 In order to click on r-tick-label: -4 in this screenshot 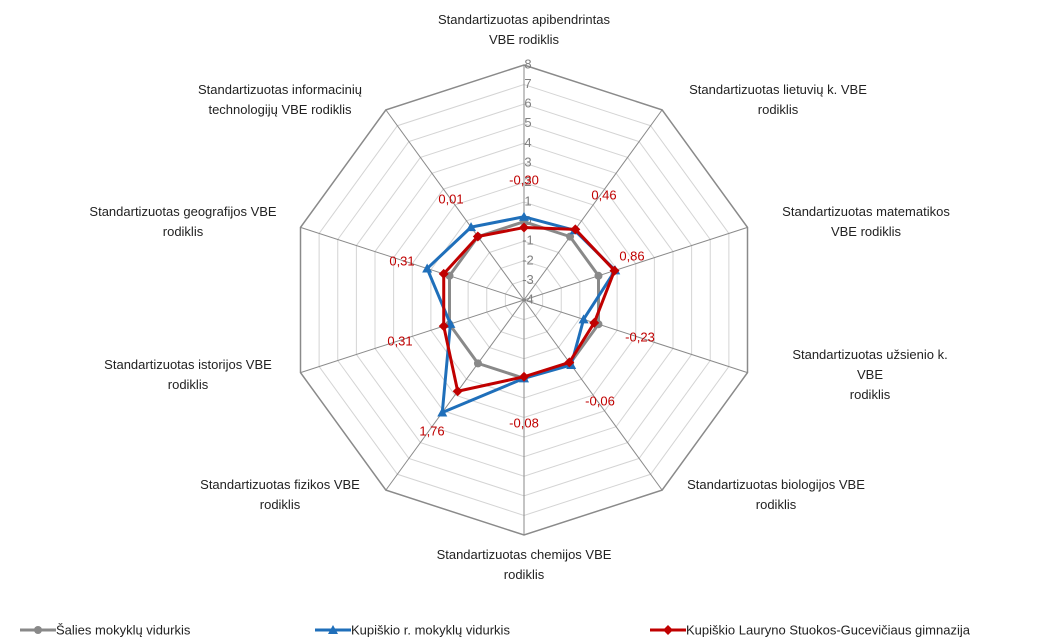, I will do `click(528, 298)`.